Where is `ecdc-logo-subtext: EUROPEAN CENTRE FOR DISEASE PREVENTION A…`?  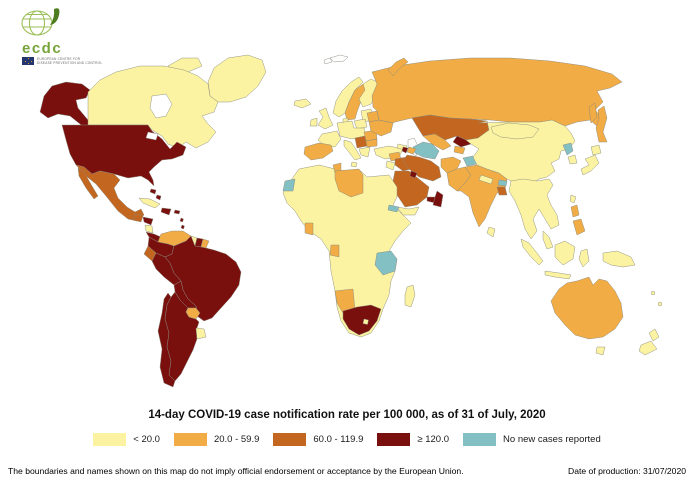 ecdc-logo-subtext: EUROPEAN CENTRE FOR DISEASE PREVENTION A… is located at coordinates (70, 61).